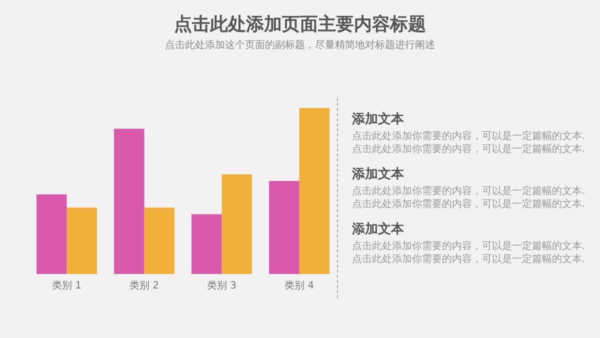  What do you see at coordinates (67, 286) in the screenshot?
I see `x-tick-label: 类别 1` at bounding box center [67, 286].